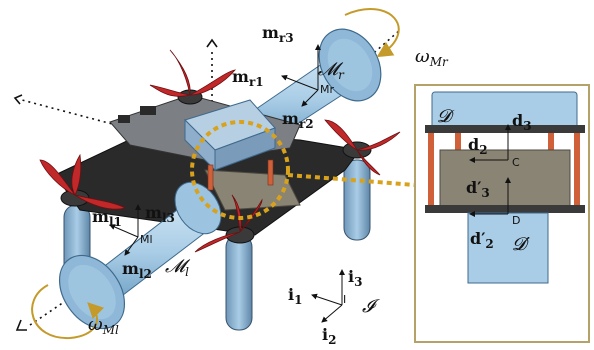  What do you see at coordinates (516, 220) in the screenshot?
I see `label-D-origin: D` at bounding box center [516, 220].